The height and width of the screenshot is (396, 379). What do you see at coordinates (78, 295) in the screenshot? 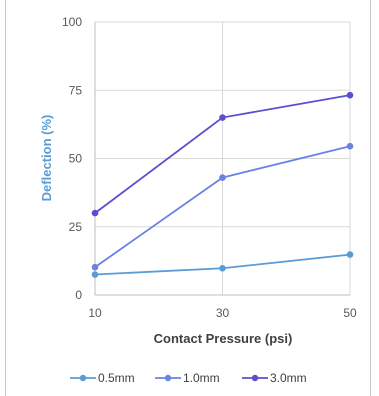
I see `y-tick-label: 0` at bounding box center [78, 295].